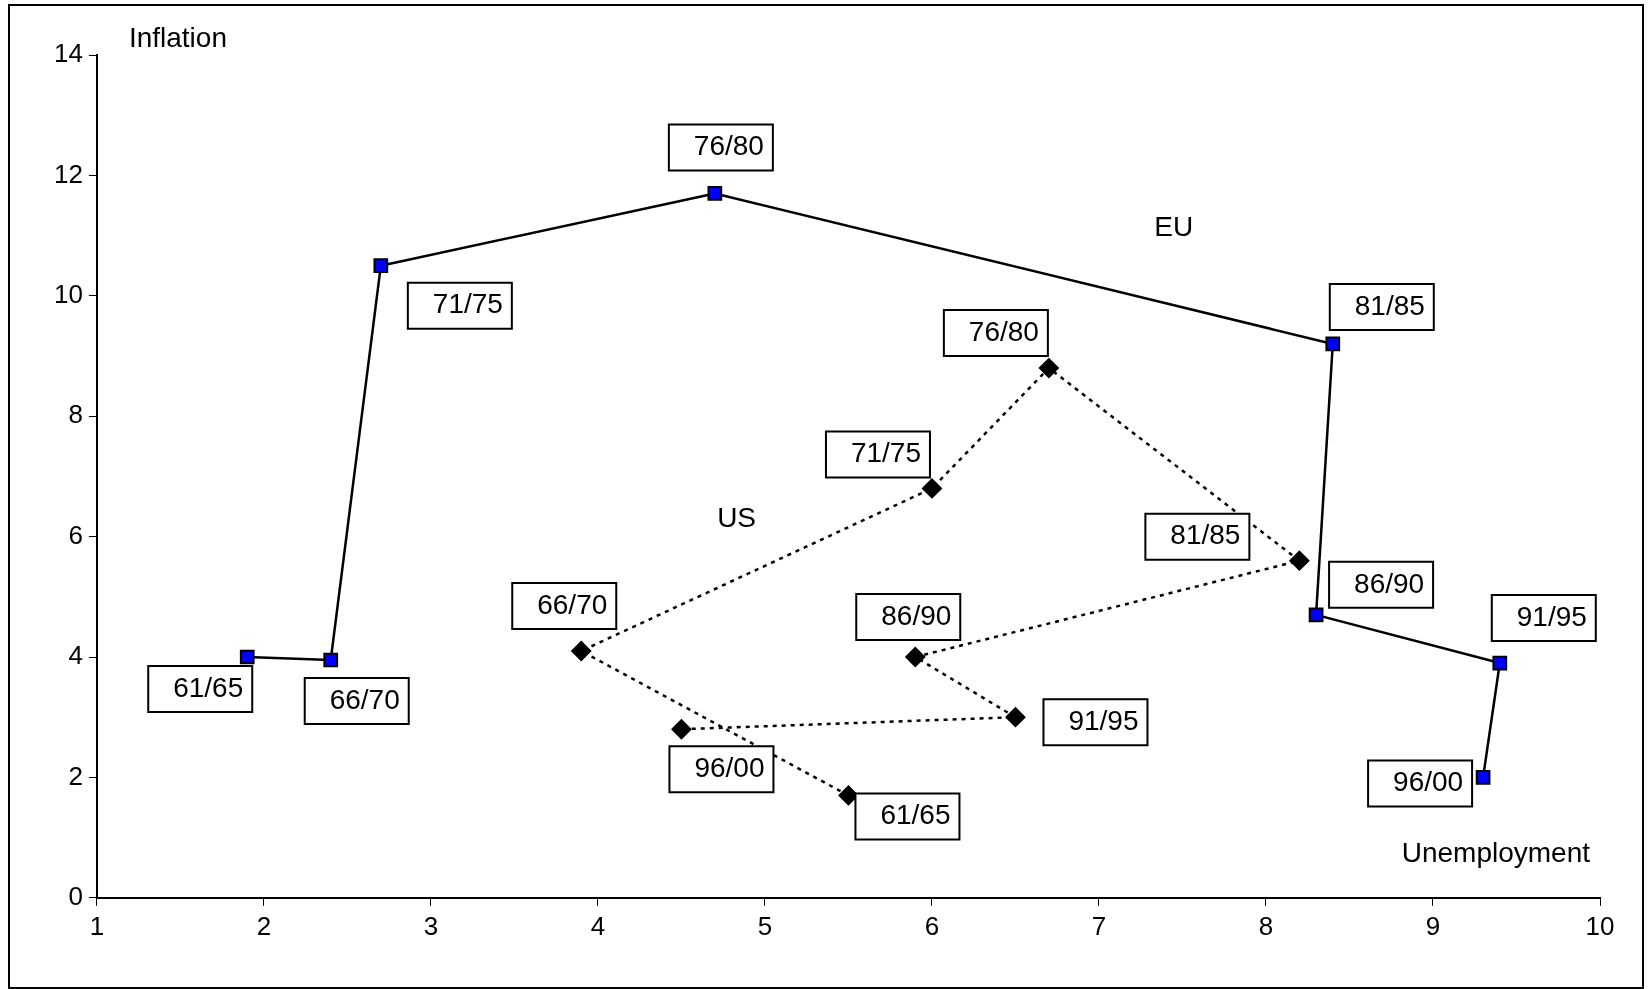 This screenshot has height=989, width=1648. I want to click on y-tick-label: 0, so click(75, 895).